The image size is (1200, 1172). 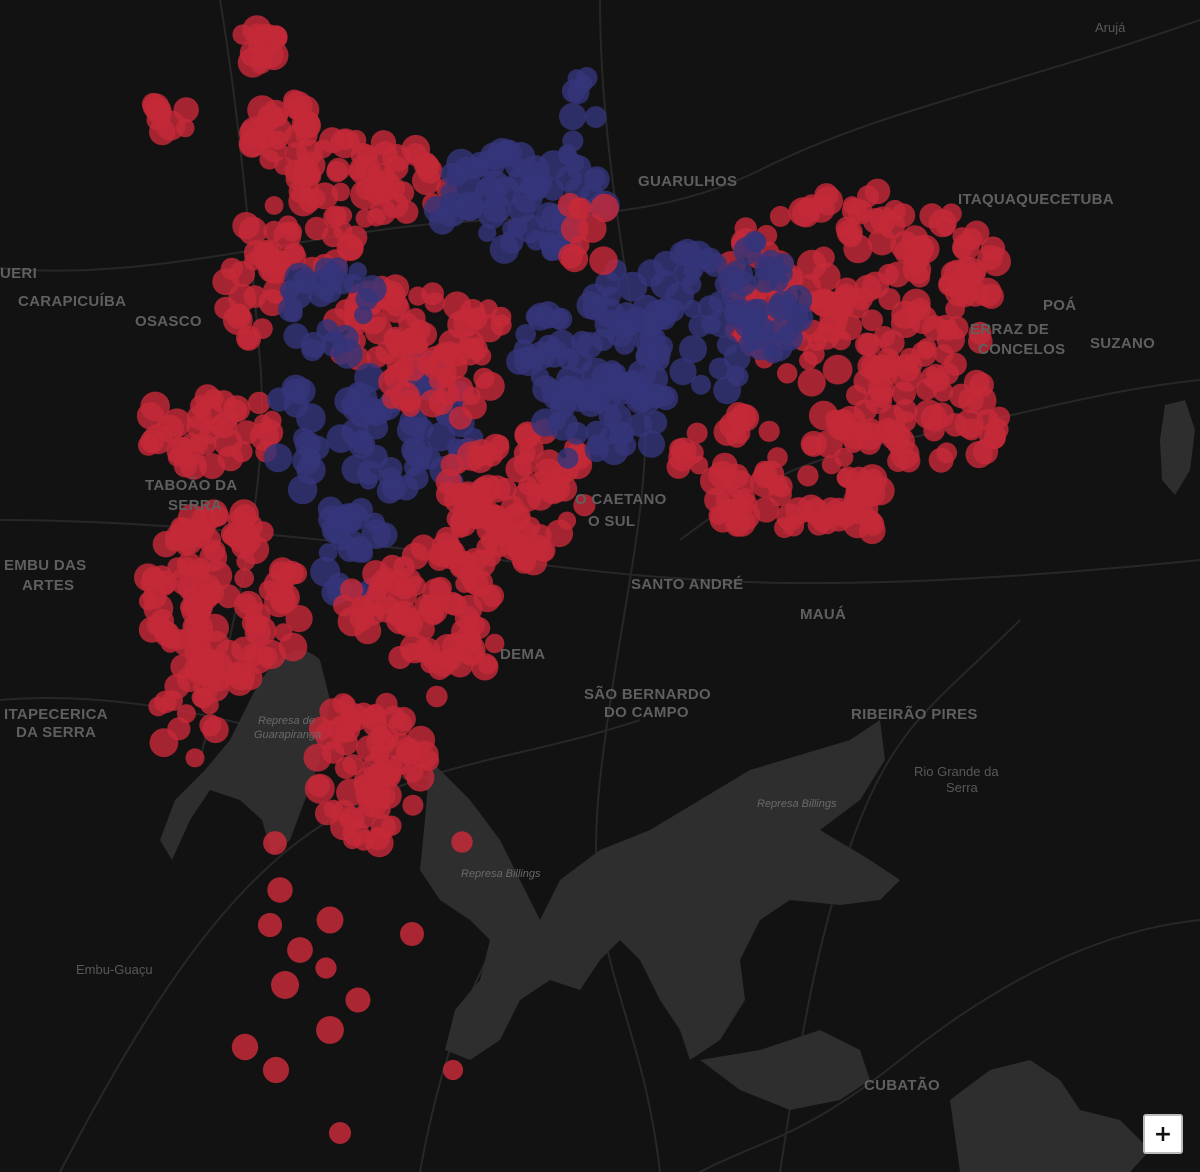 I want to click on zoom-in-button: +, so click(x=1163, y=1134).